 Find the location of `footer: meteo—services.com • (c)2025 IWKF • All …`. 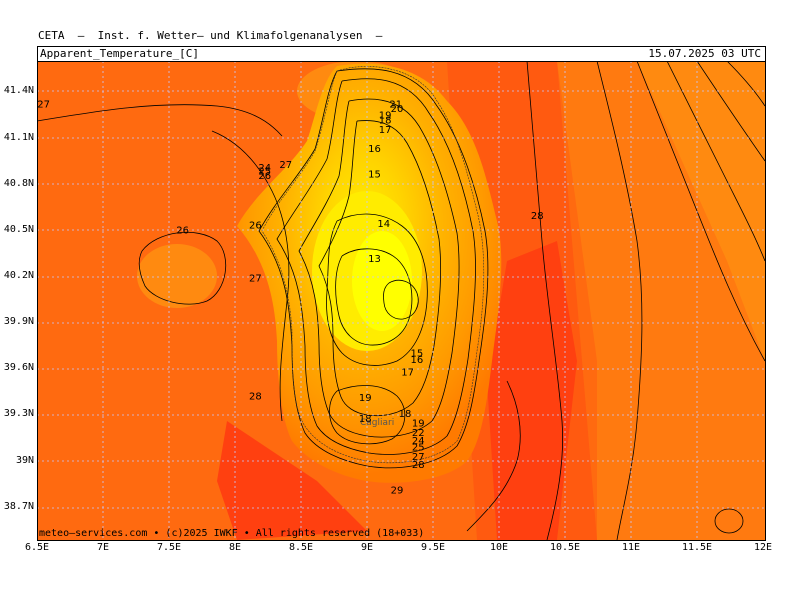

footer: meteo—services.com • (c)2025 IWKF • All … is located at coordinates (400, 534).